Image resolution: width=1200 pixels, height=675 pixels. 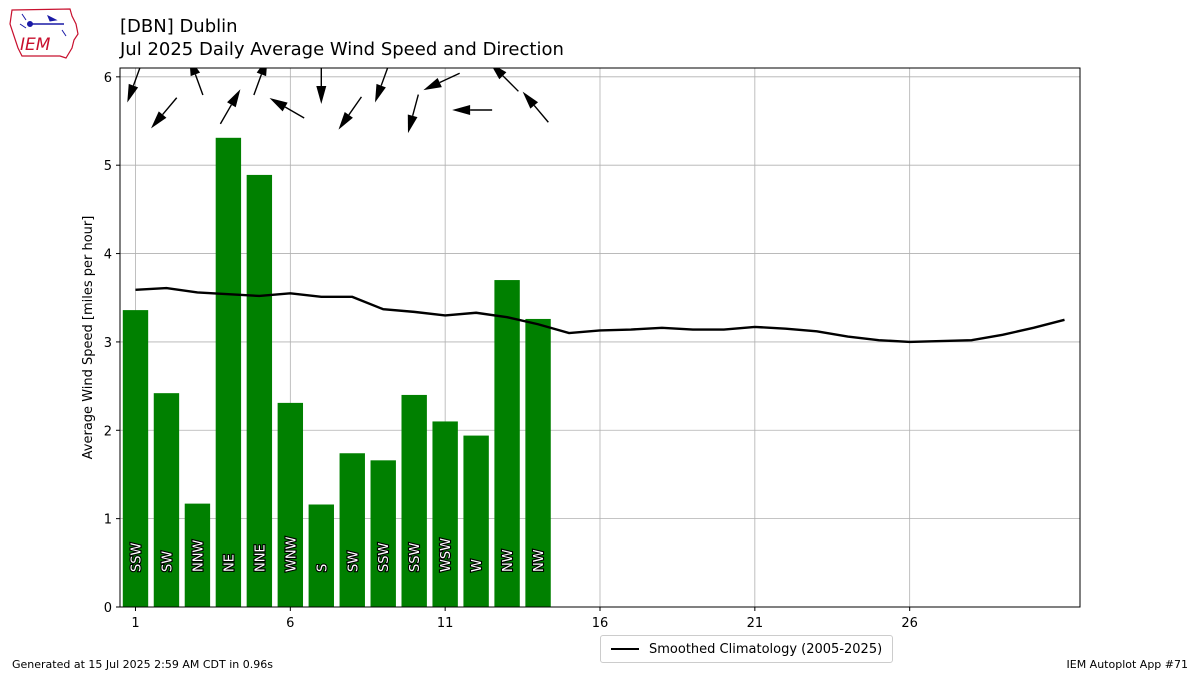 I want to click on x-tick-label: 26, so click(x=909, y=623).